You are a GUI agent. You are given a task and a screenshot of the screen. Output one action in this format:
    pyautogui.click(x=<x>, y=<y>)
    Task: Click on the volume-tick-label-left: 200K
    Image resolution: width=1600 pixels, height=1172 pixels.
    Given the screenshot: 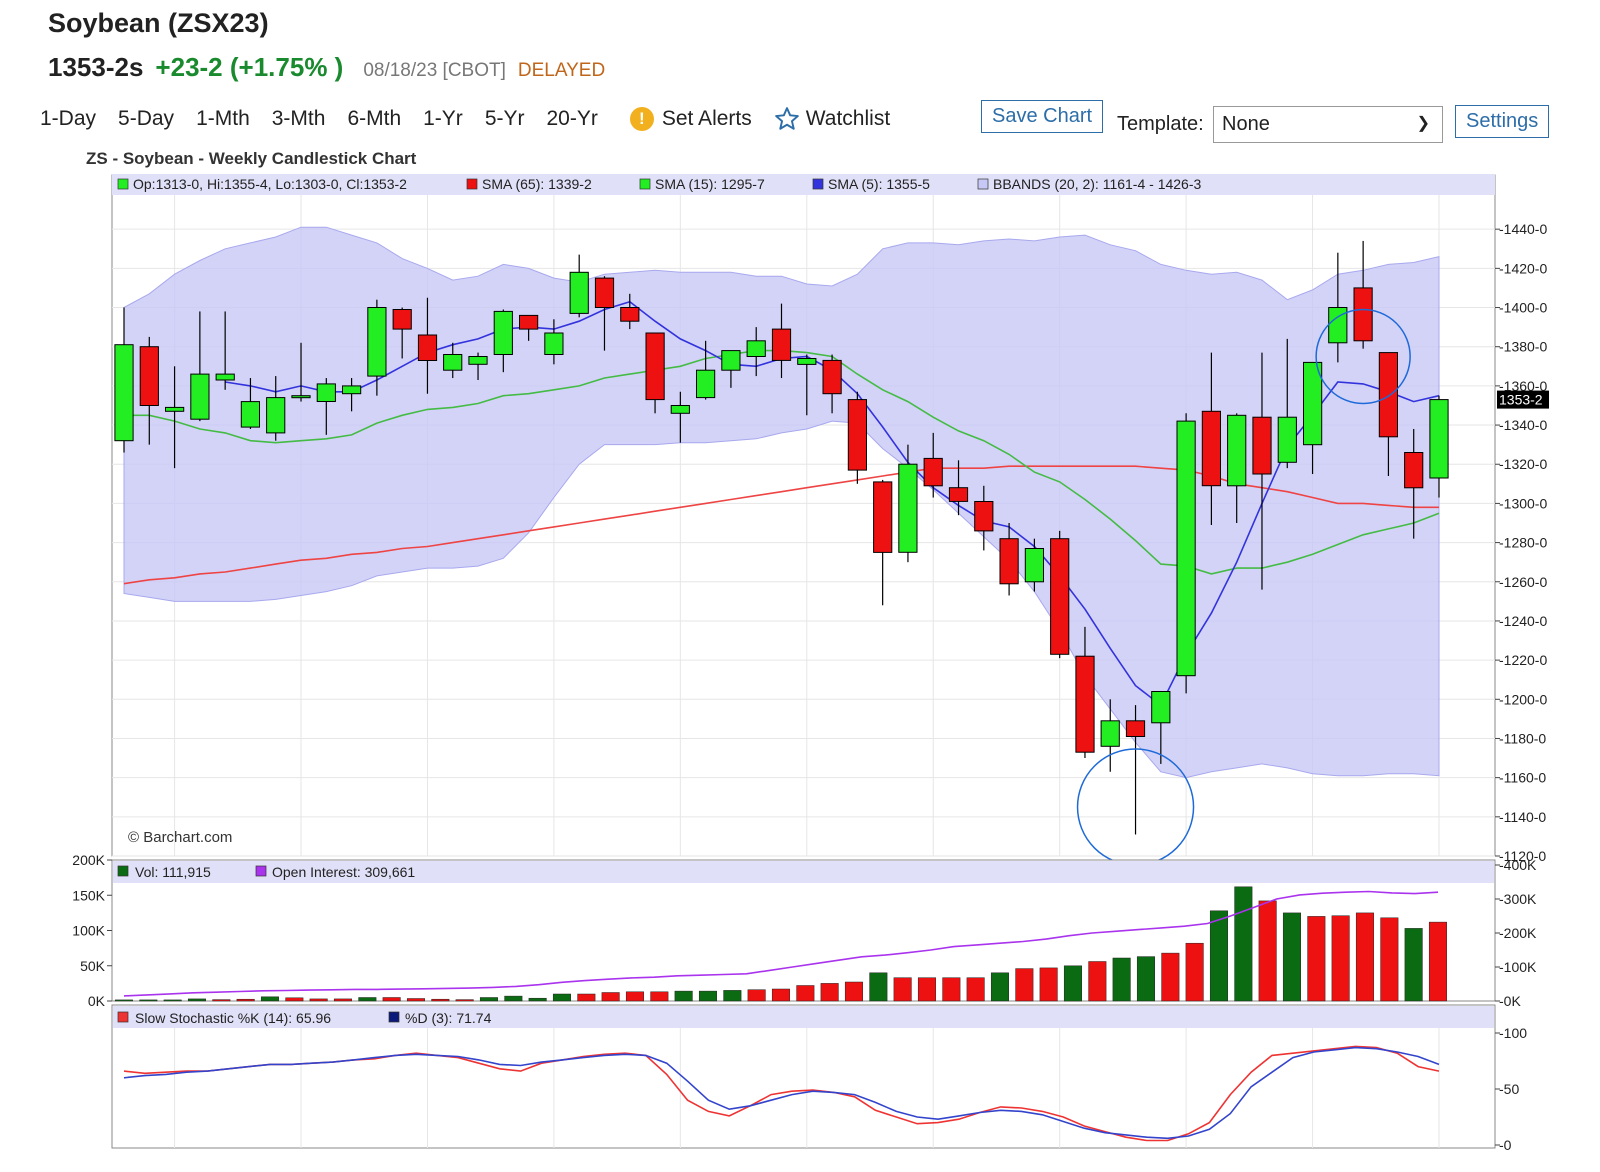 What is the action you would take?
    pyautogui.click(x=88, y=860)
    